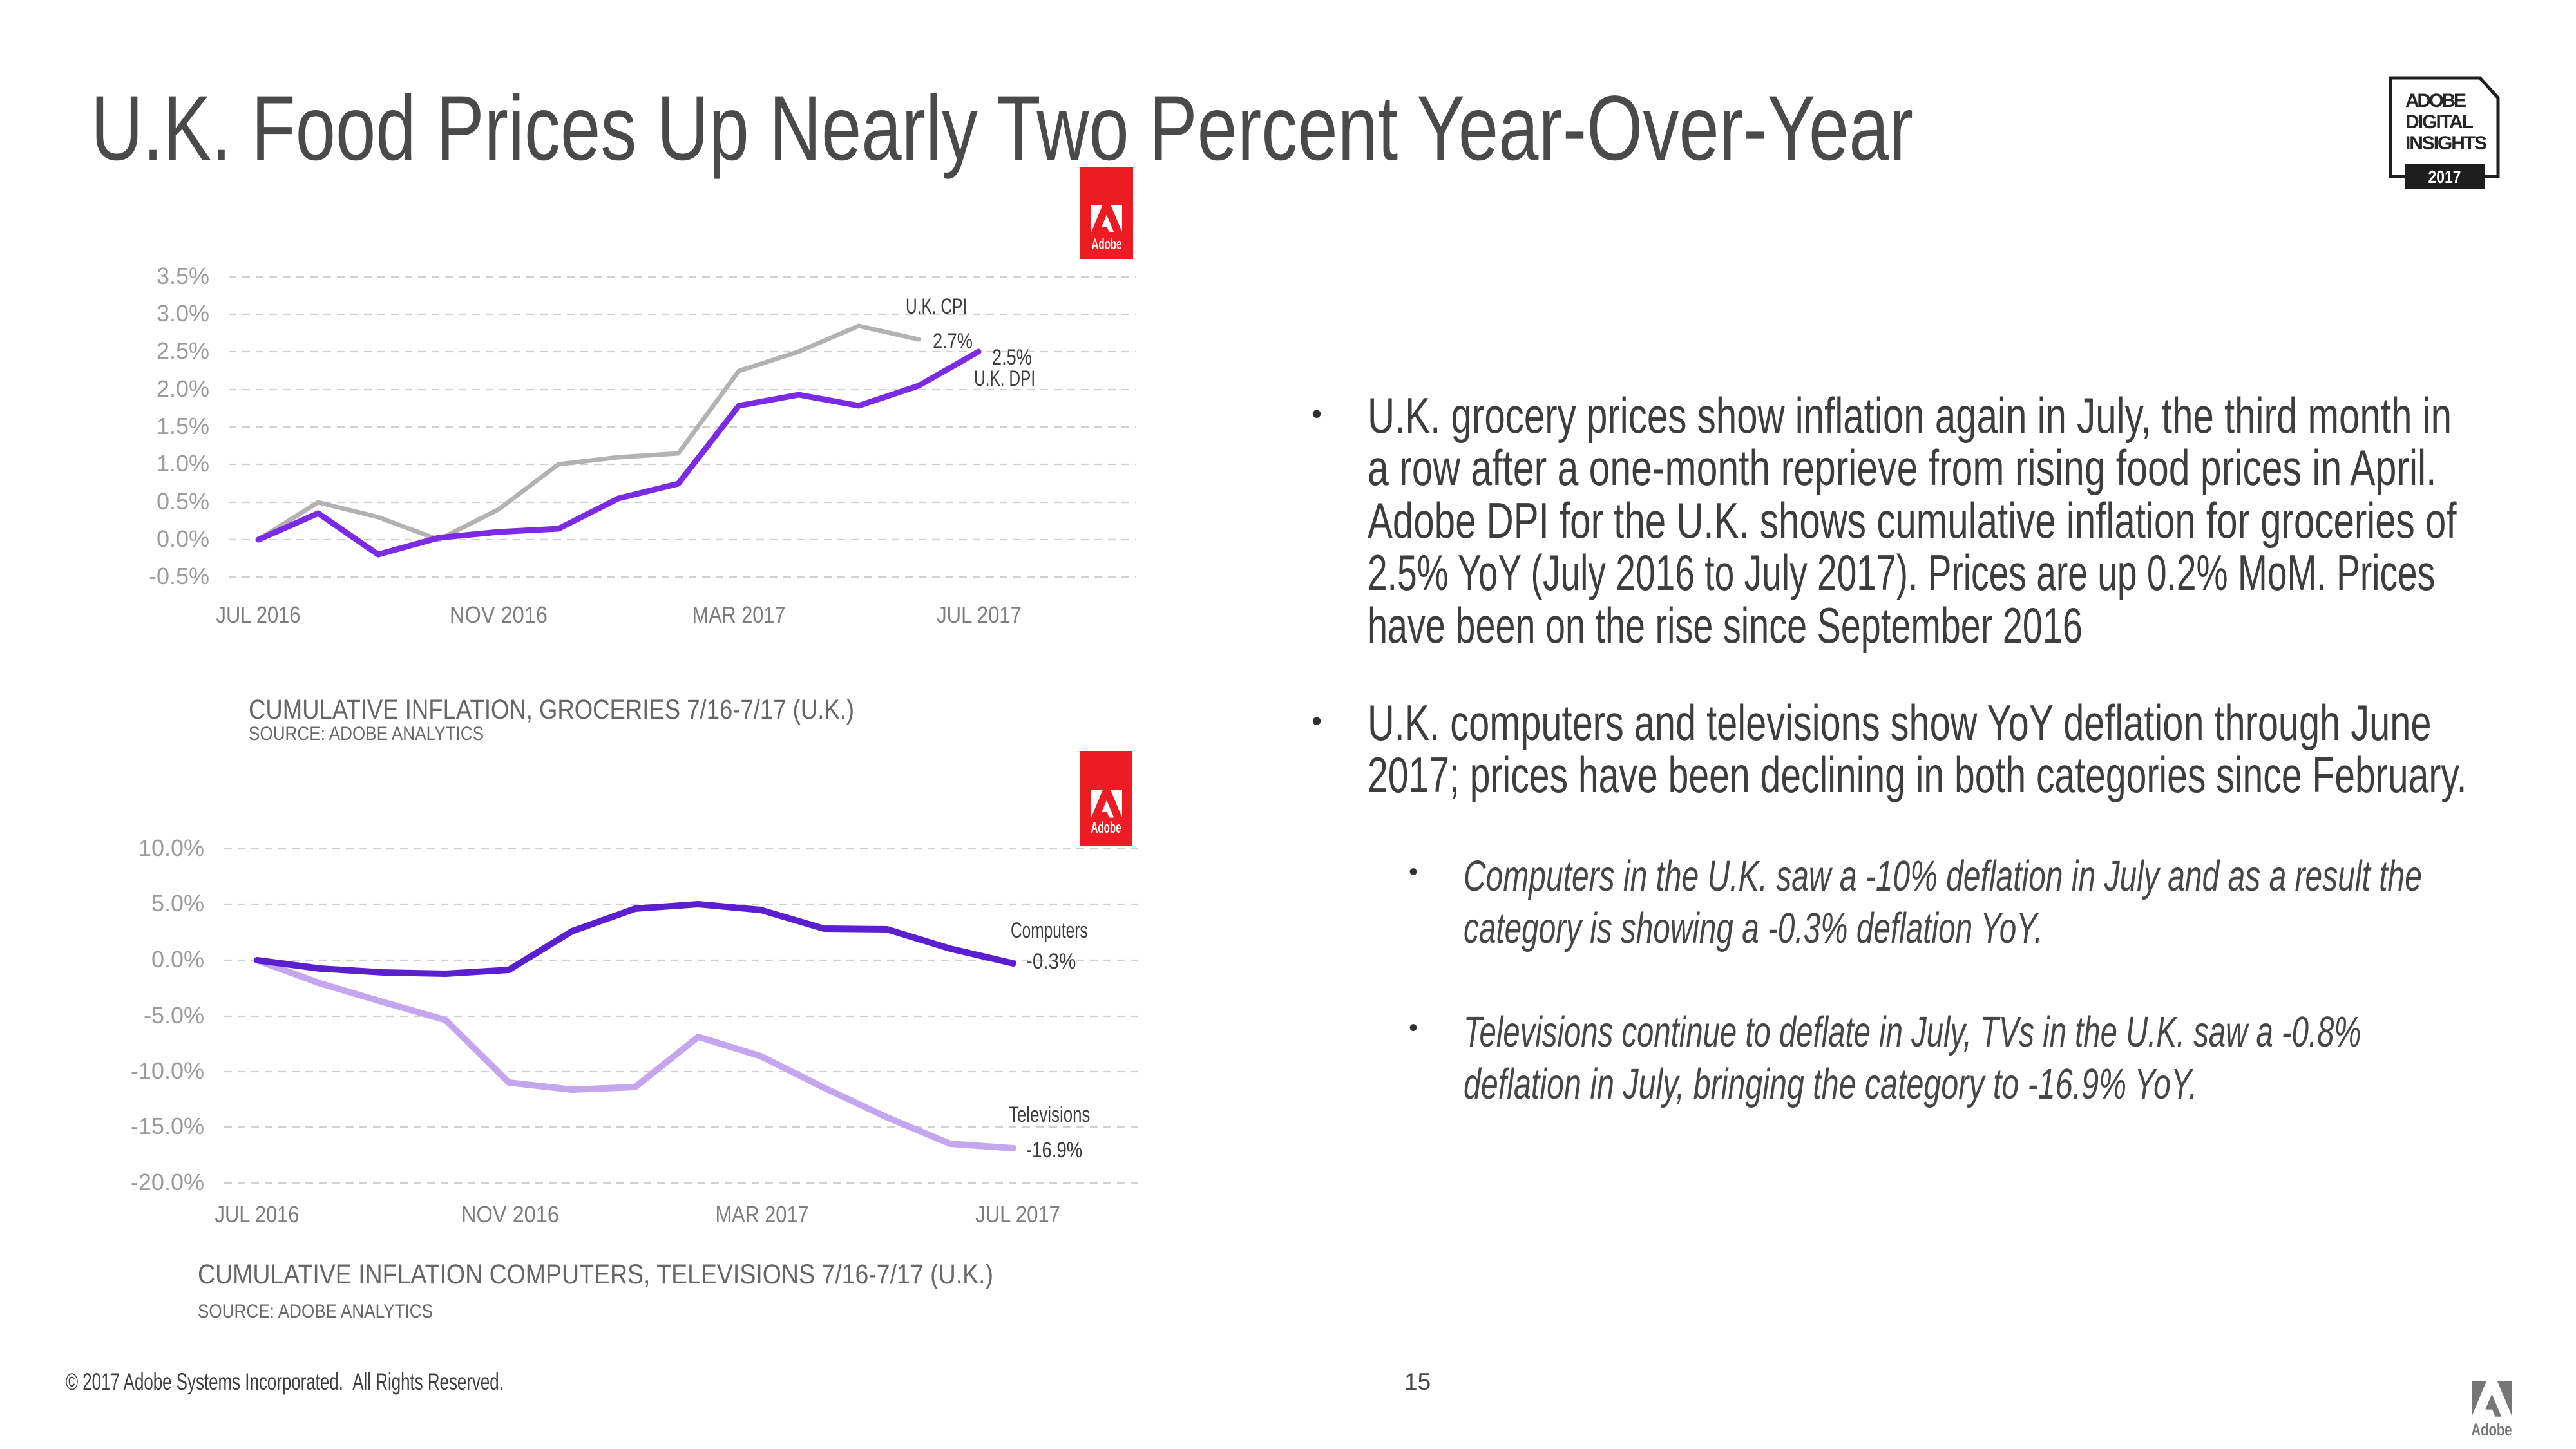 The image size is (2576, 1449). What do you see at coordinates (167, 1070) in the screenshot?
I see `svg-text: -10.0%` at bounding box center [167, 1070].